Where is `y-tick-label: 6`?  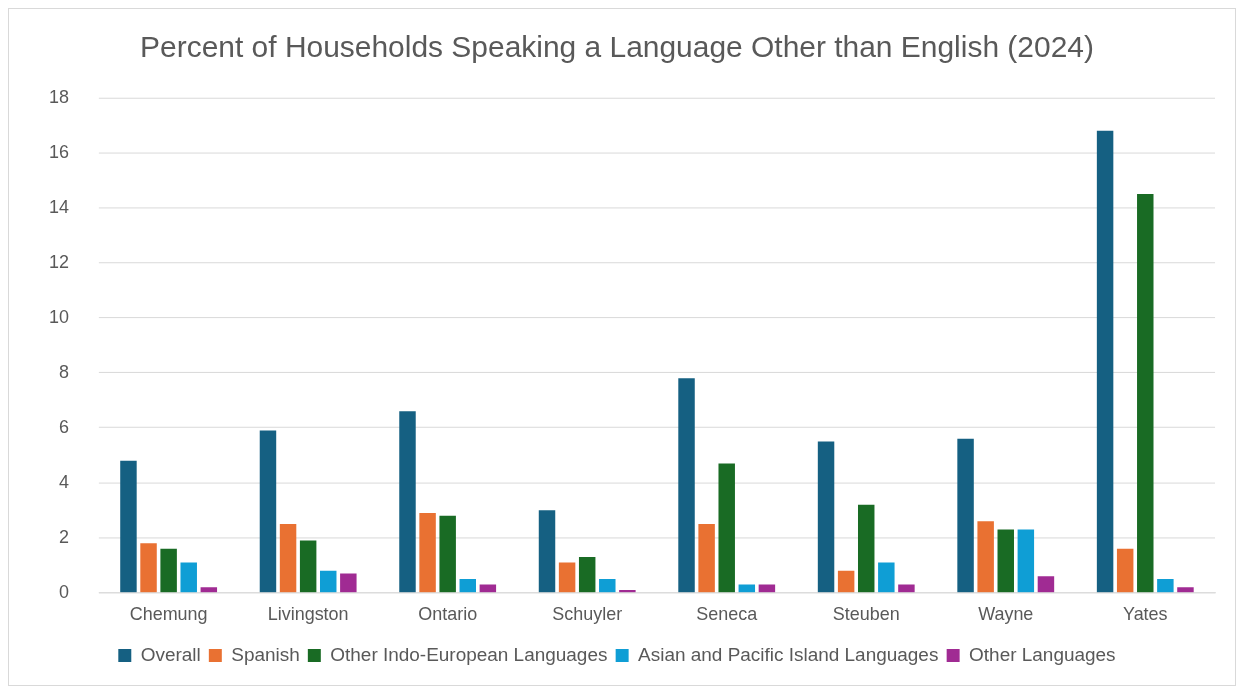
y-tick-label: 6 is located at coordinates (63, 426).